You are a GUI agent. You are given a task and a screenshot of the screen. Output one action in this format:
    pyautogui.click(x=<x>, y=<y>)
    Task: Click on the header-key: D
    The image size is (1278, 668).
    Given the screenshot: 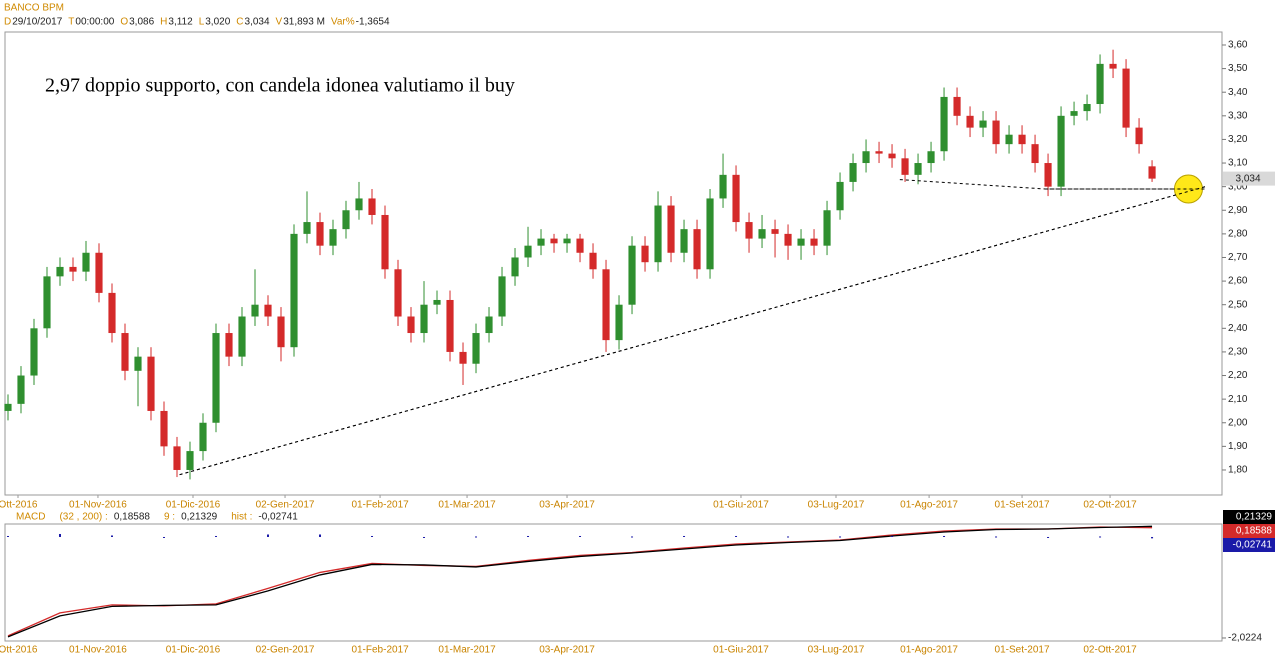 What is the action you would take?
    pyautogui.click(x=7, y=22)
    